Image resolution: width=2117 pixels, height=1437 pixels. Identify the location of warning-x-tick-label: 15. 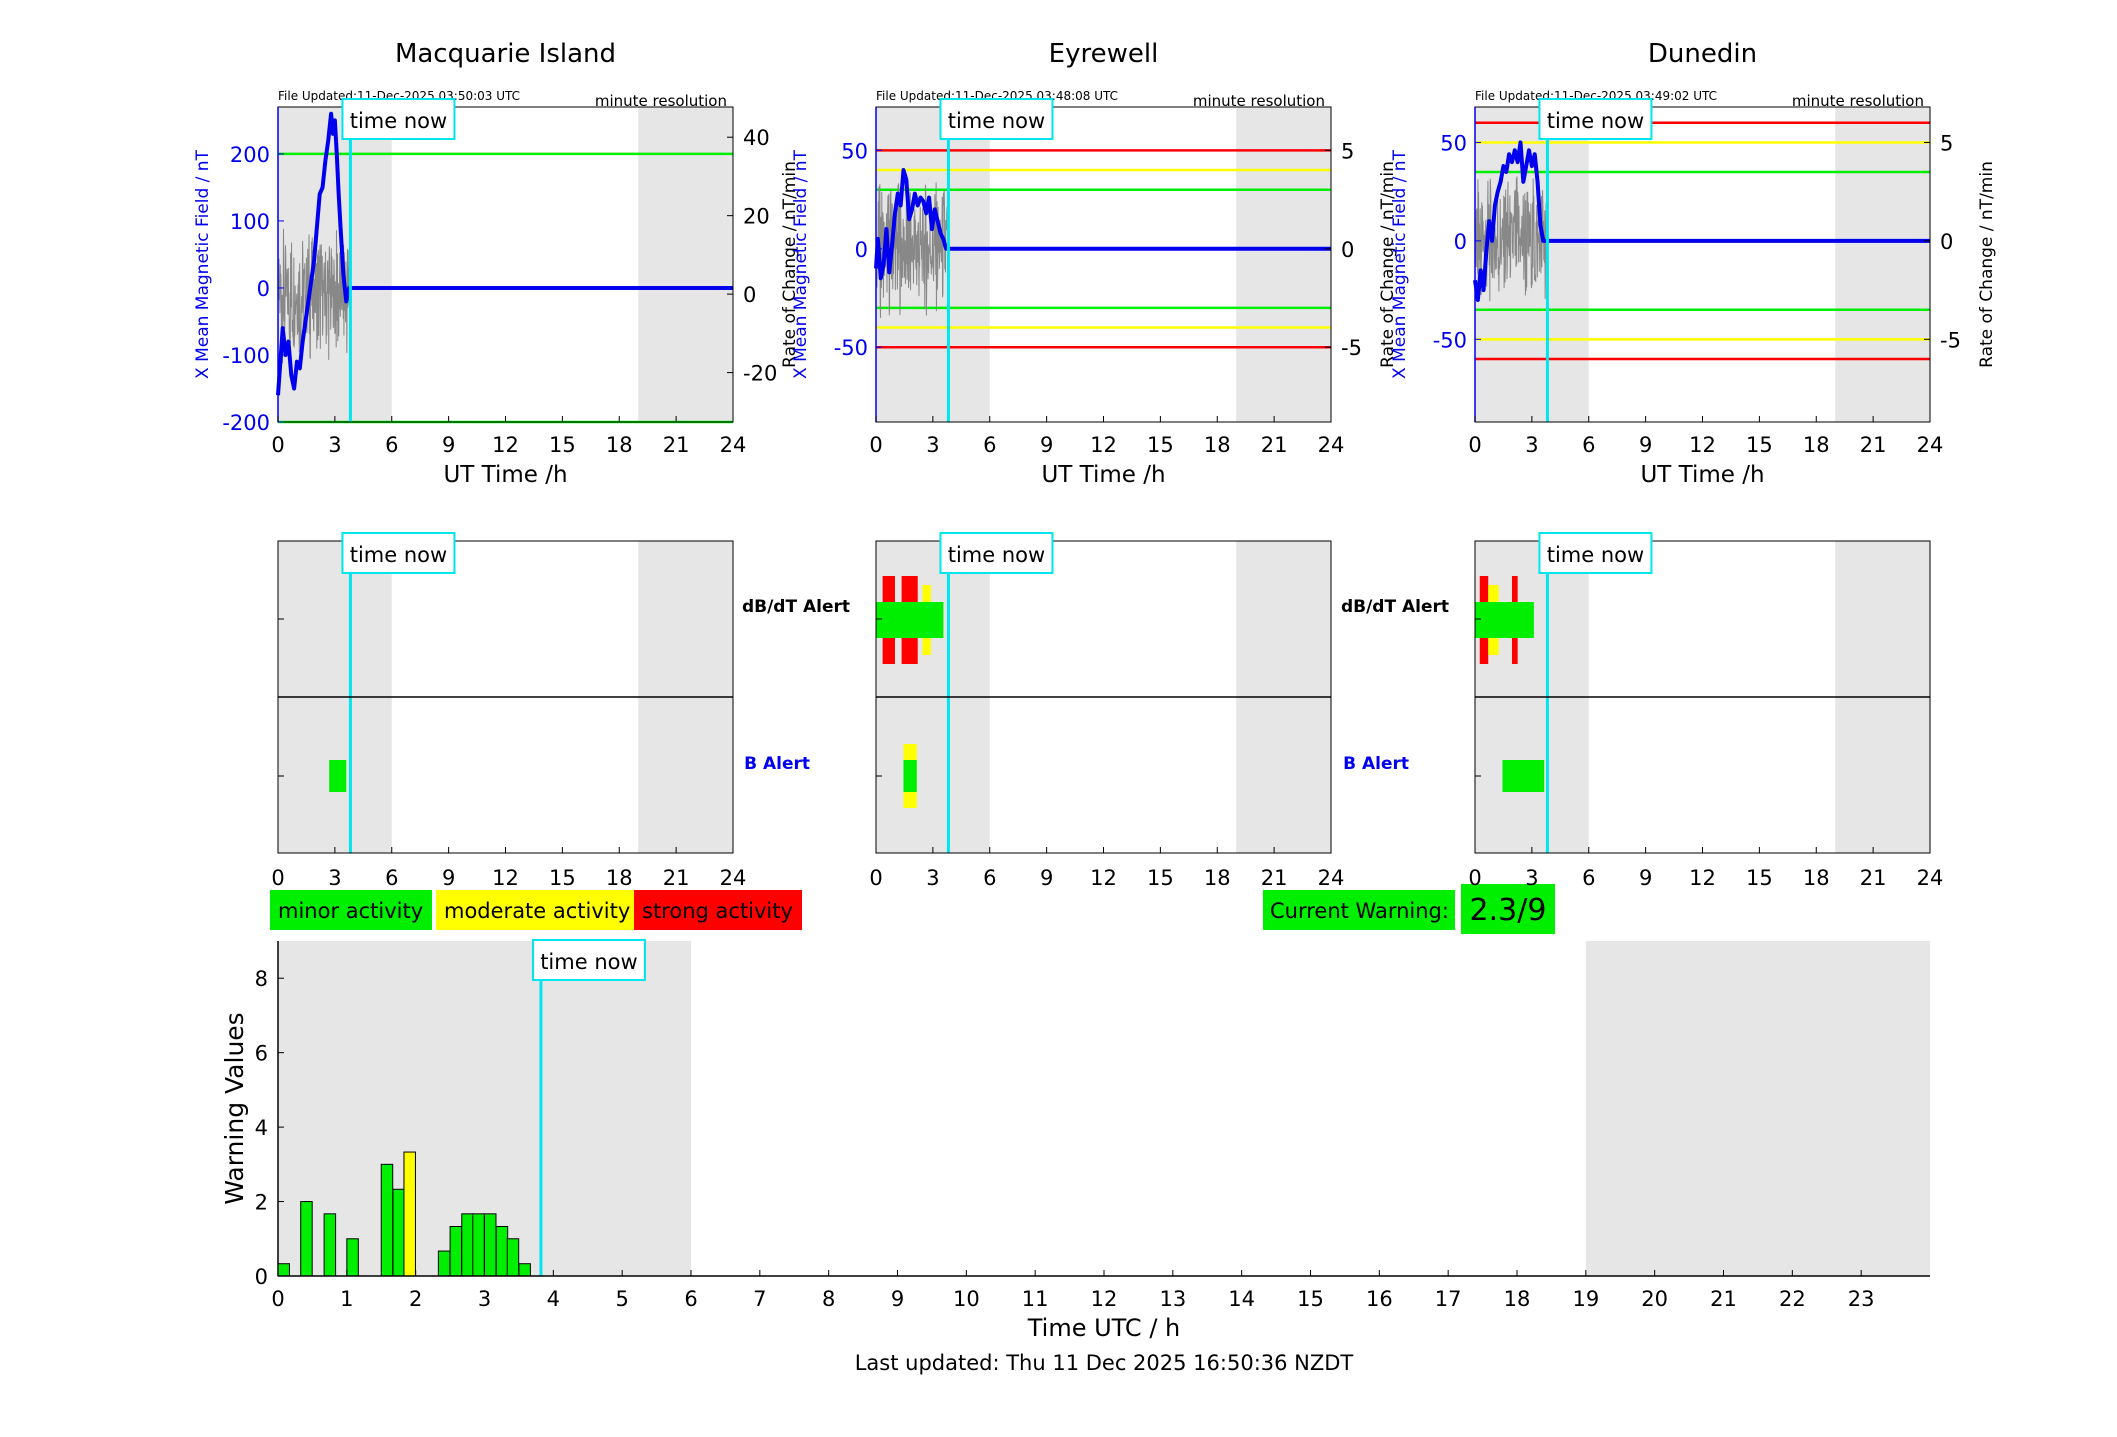
(1310, 1299).